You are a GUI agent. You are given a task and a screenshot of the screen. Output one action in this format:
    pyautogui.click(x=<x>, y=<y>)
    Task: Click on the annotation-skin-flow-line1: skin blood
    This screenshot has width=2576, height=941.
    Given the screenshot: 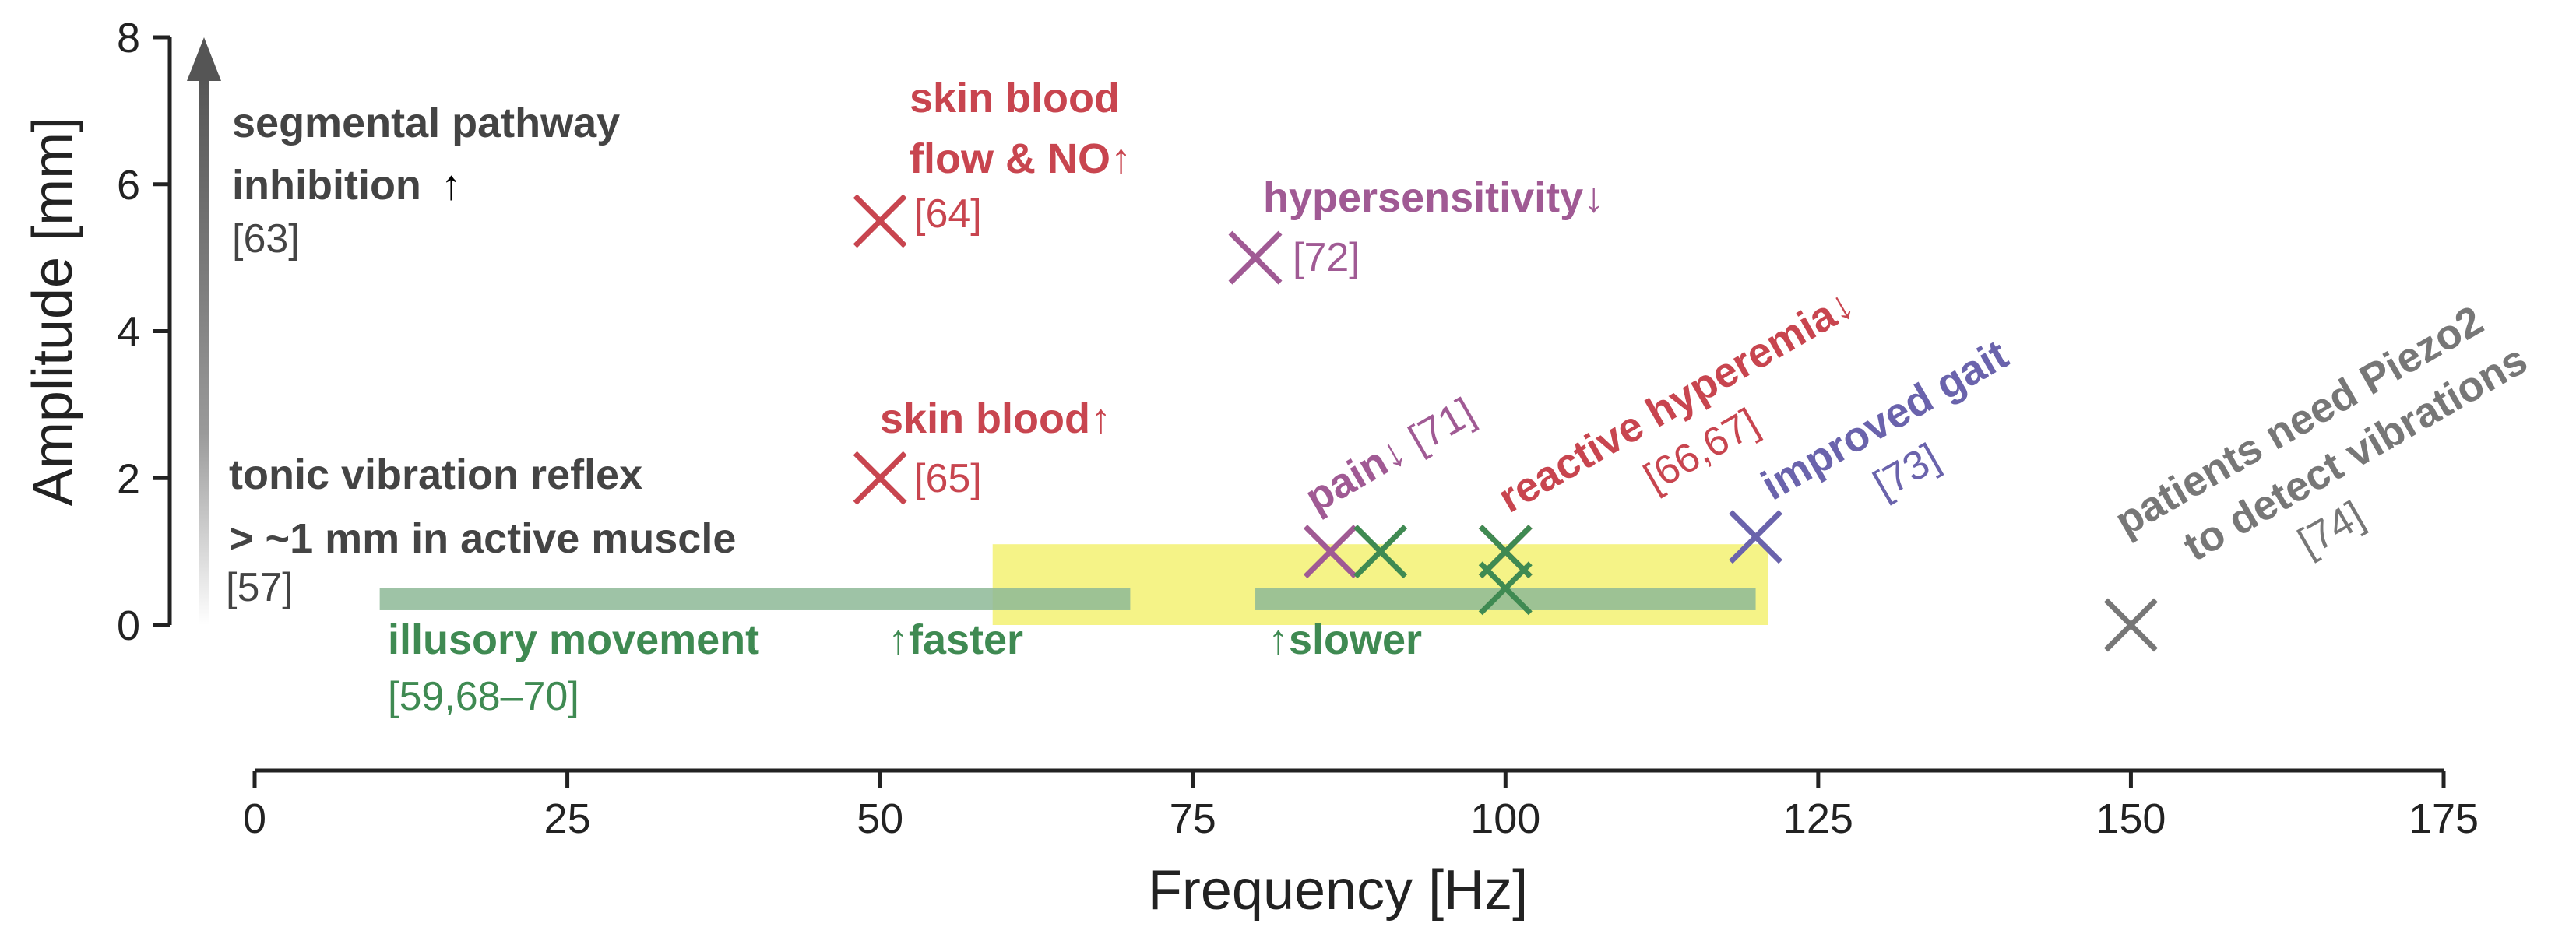 What is the action you would take?
    pyautogui.click(x=1015, y=98)
    